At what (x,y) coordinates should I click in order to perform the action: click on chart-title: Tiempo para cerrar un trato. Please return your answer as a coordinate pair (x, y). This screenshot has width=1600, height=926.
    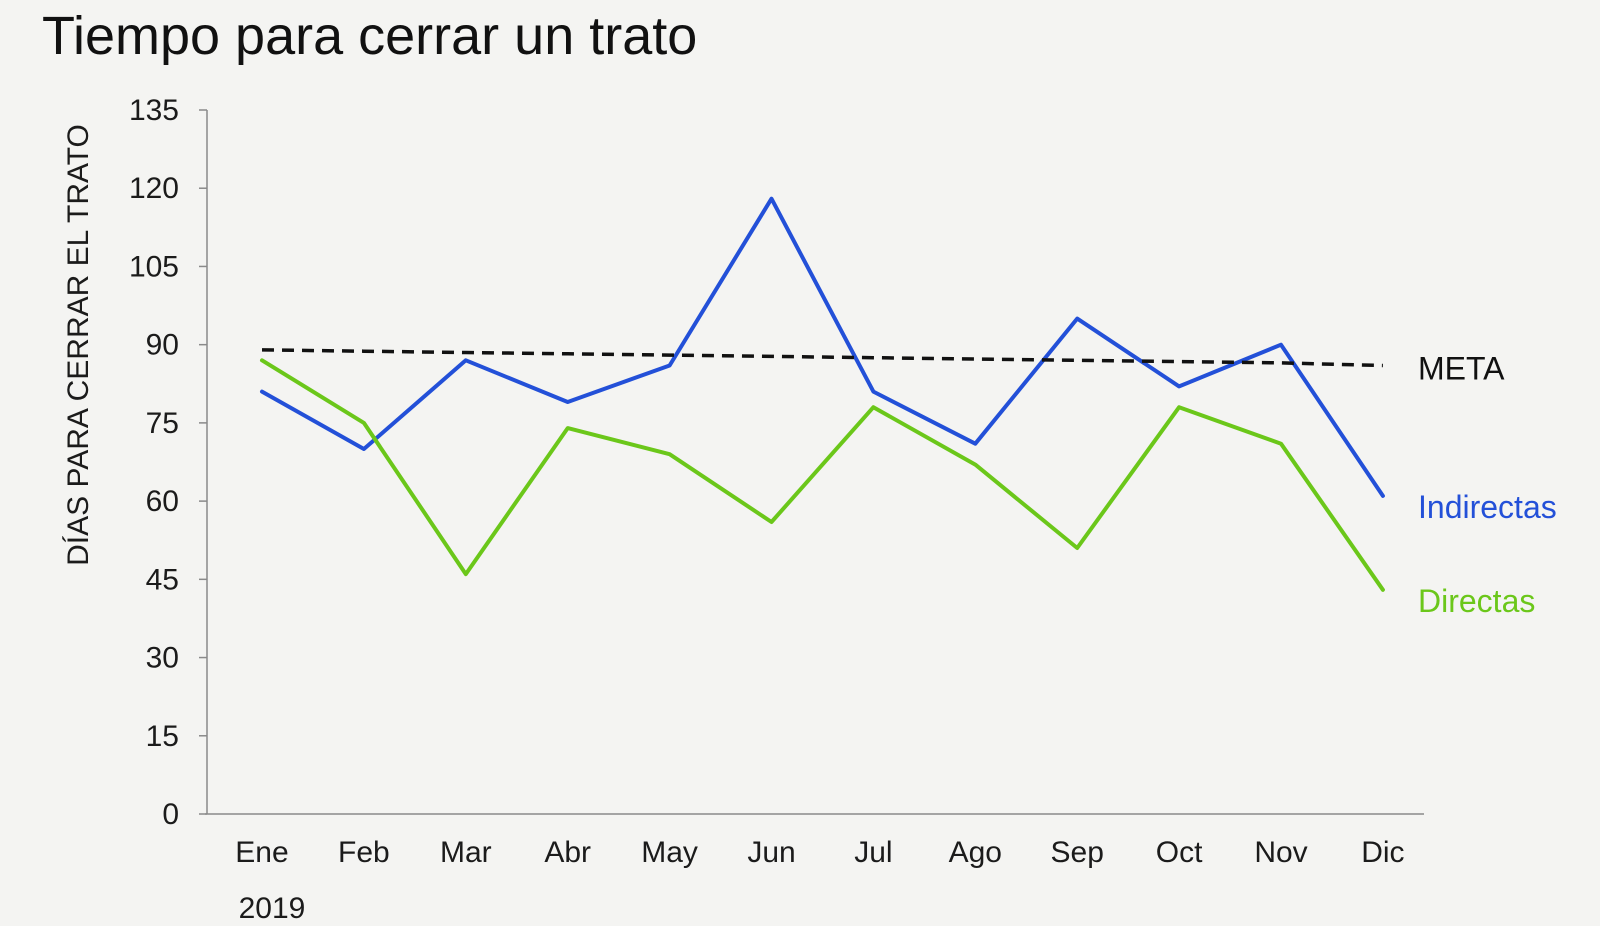
    Looking at the image, I should click on (369, 36).